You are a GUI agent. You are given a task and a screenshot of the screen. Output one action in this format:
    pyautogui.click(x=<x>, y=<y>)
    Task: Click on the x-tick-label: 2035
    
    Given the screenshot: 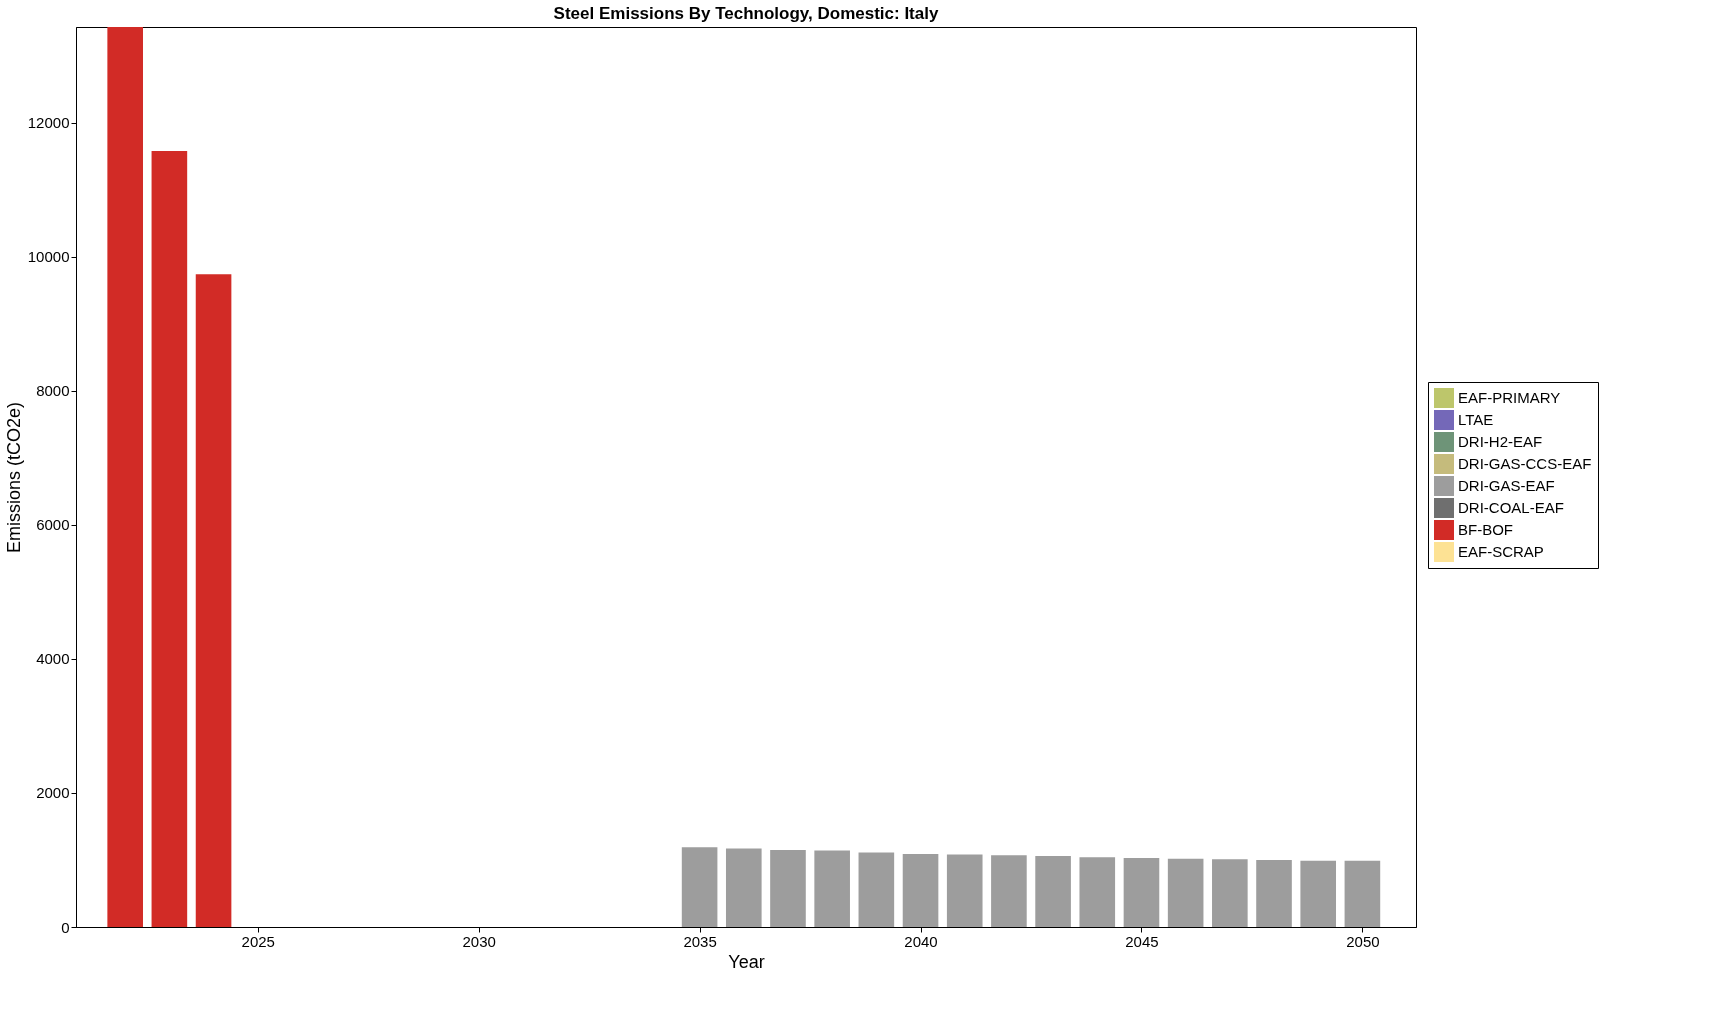 What is the action you would take?
    pyautogui.click(x=700, y=941)
    